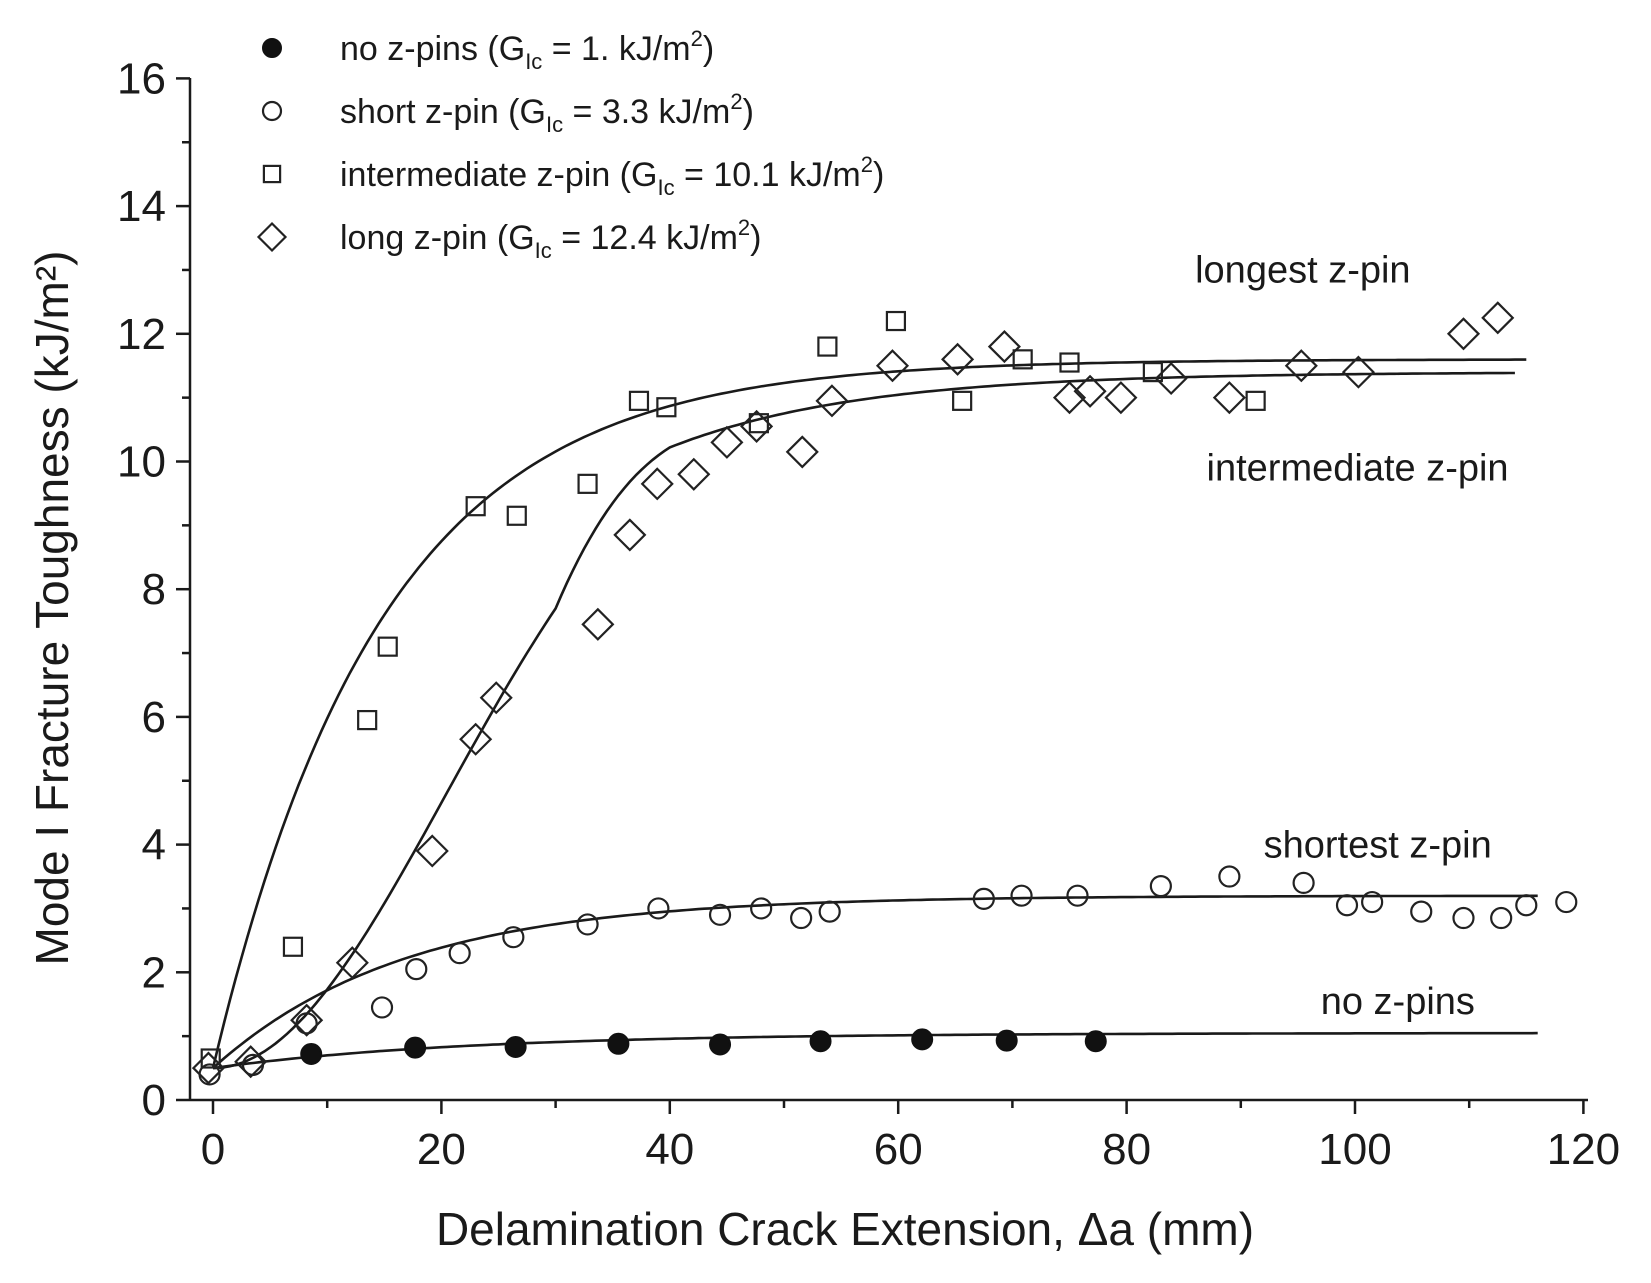 This screenshot has height=1283, width=1651. Describe the element at coordinates (875, 982) in the screenshot. I see `fit-curve-shortest-z-pin` at that location.